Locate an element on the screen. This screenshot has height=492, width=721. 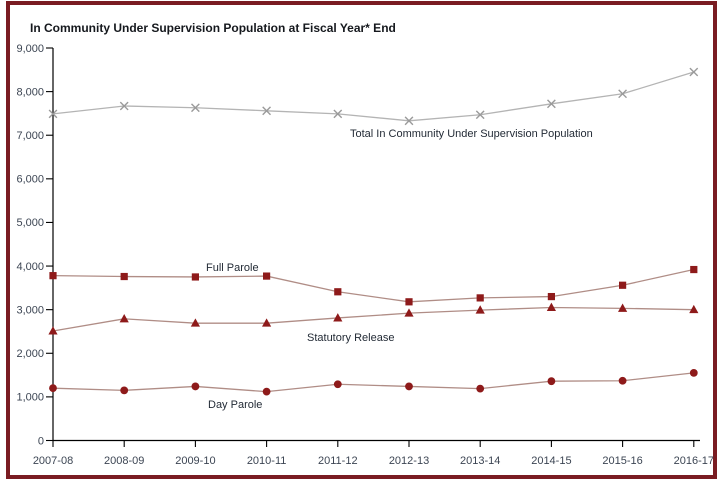
y-tick-label: 1,000 is located at coordinates (30, 398).